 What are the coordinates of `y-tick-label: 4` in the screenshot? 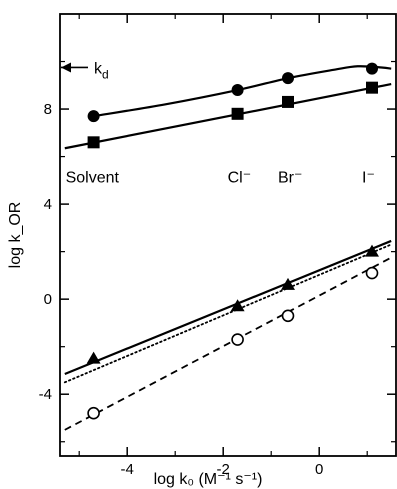 It's located at (48, 204).